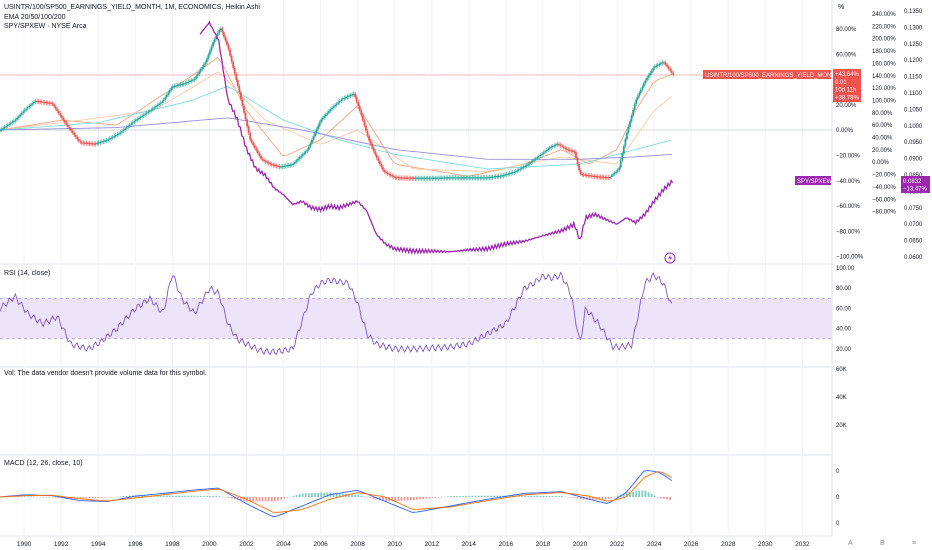 The image size is (932, 550). I want to click on ema-100-line, so click(336, 128).